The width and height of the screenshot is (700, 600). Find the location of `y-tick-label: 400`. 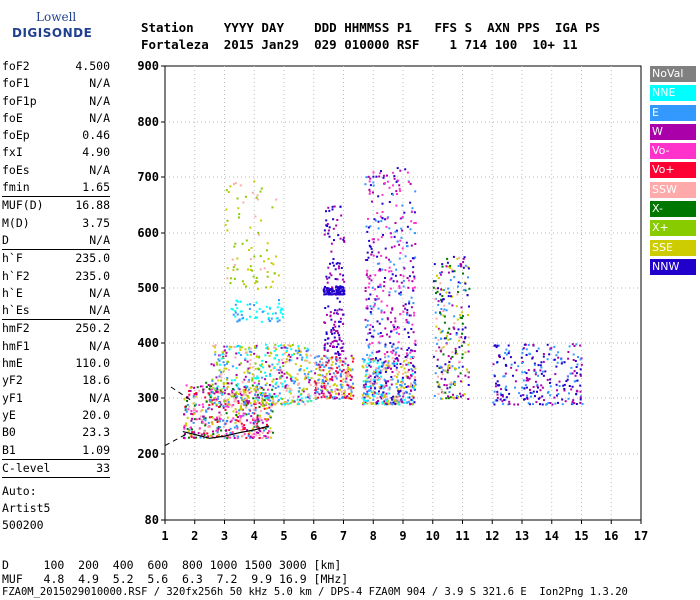

y-tick-label: 400 is located at coordinates (148, 343).